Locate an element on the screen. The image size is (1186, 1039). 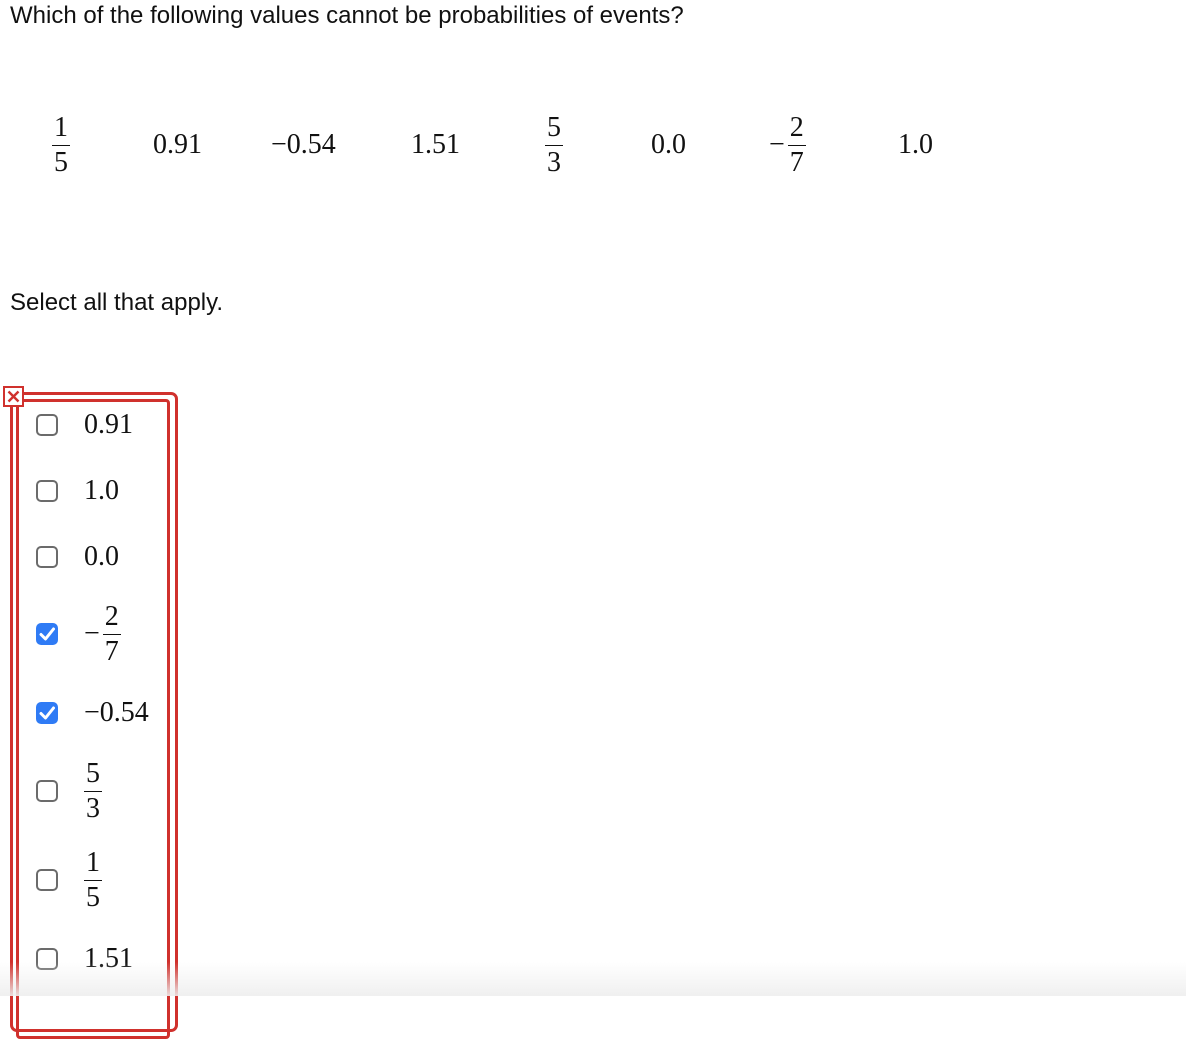
option-label: 5 3 is located at coordinates (93, 791).